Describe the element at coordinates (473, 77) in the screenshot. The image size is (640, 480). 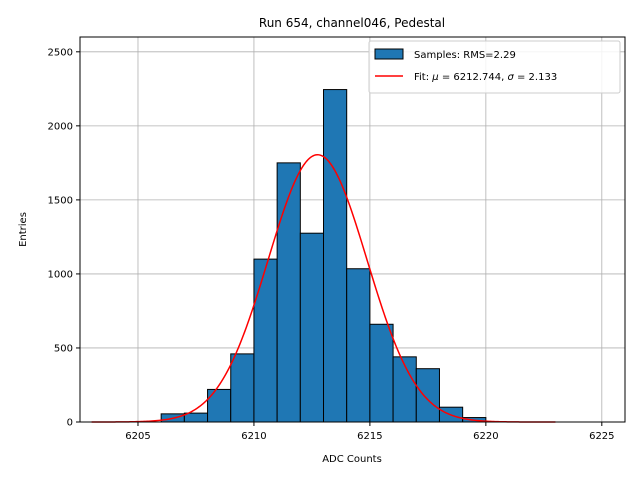
I see `legend-fit-mid: = 6212.744,` at that location.